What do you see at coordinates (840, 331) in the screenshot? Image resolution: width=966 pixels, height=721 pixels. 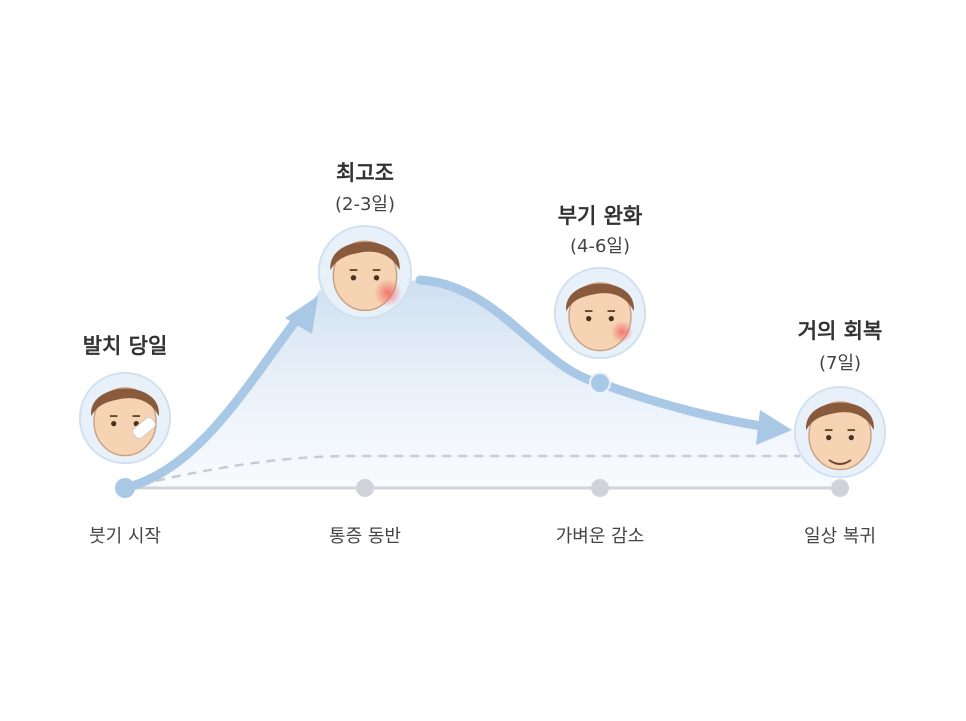 I see `stage-title: 거의 회복` at bounding box center [840, 331].